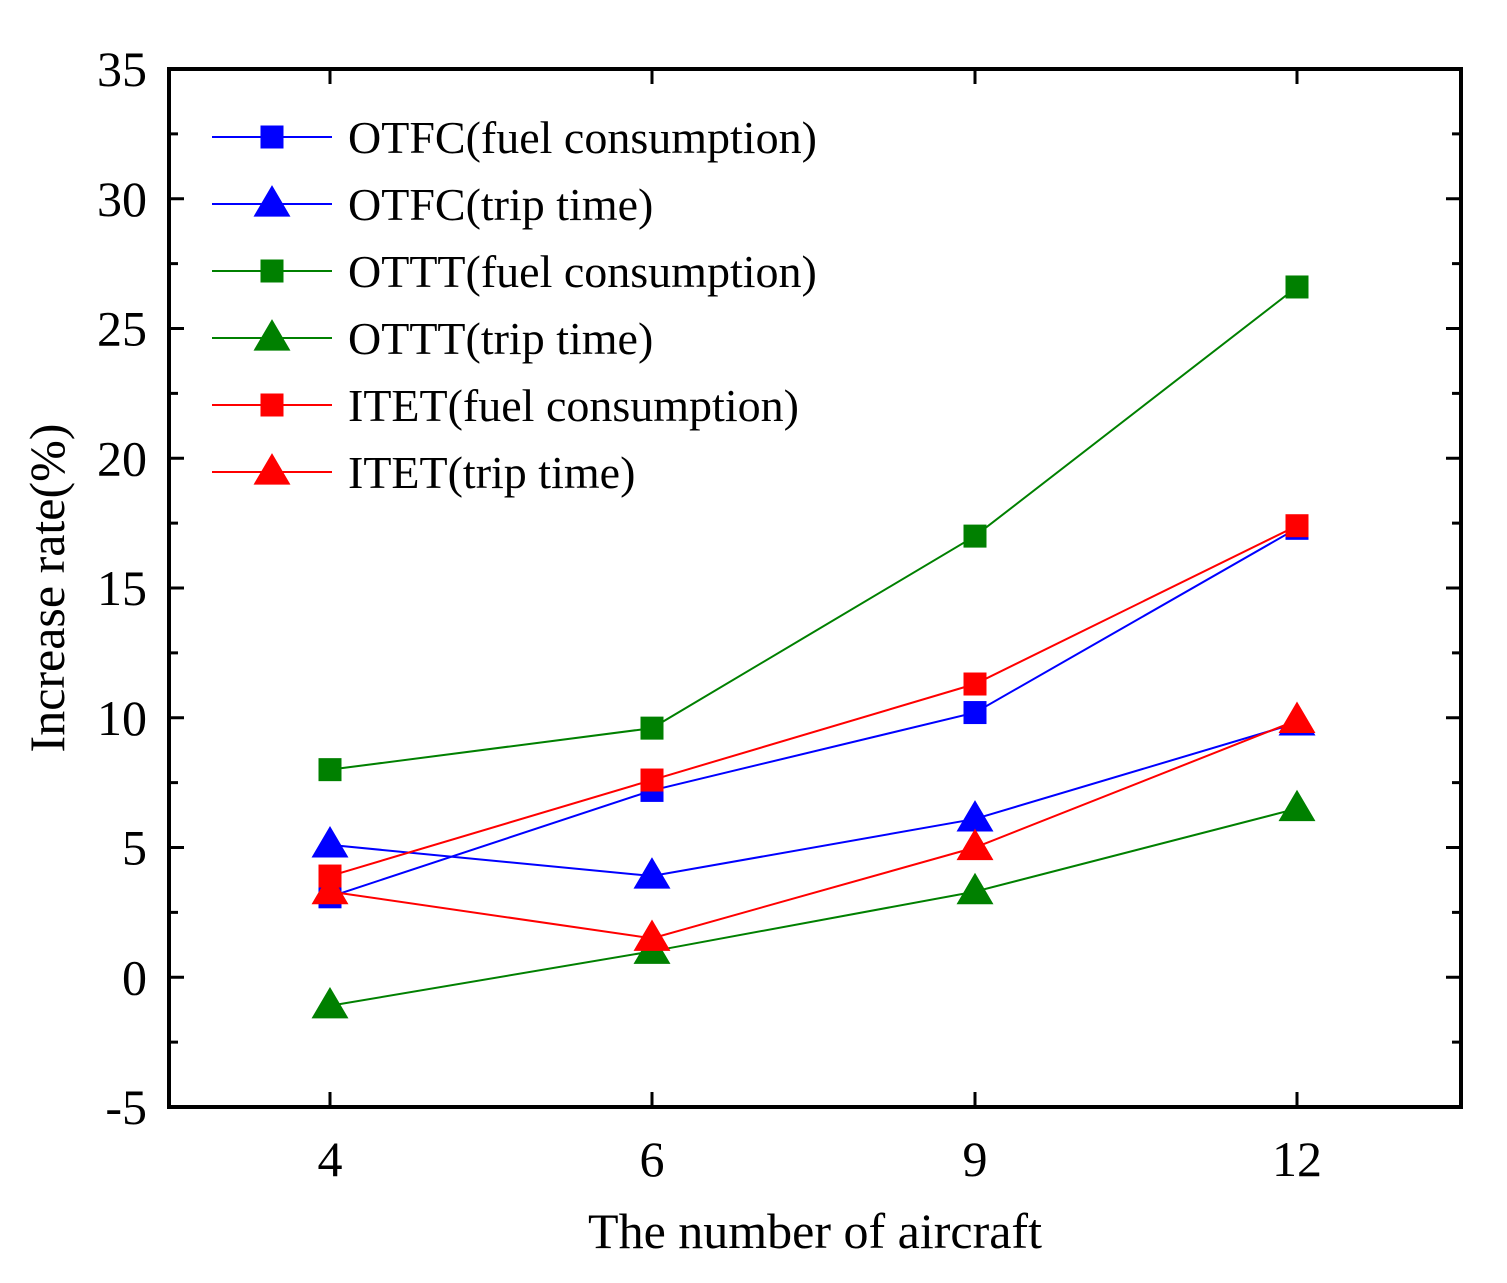  I want to click on y-tick-label: 10, so click(122, 718).